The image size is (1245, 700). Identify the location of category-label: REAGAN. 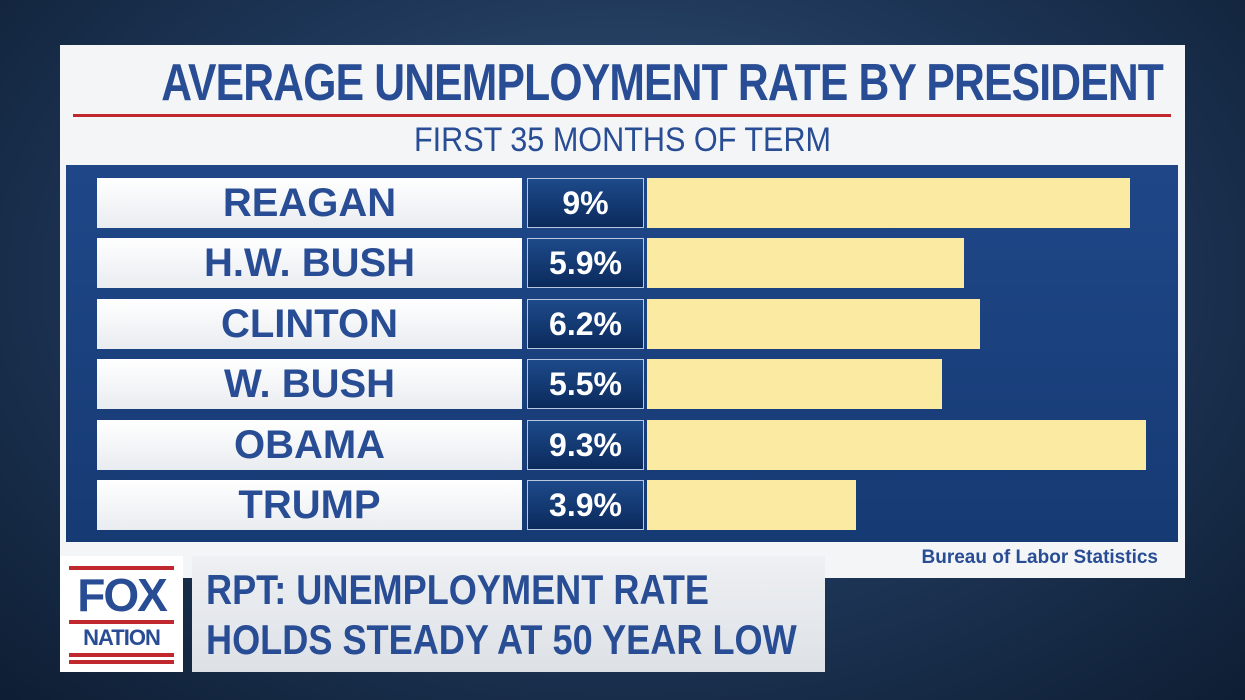
(309, 203).